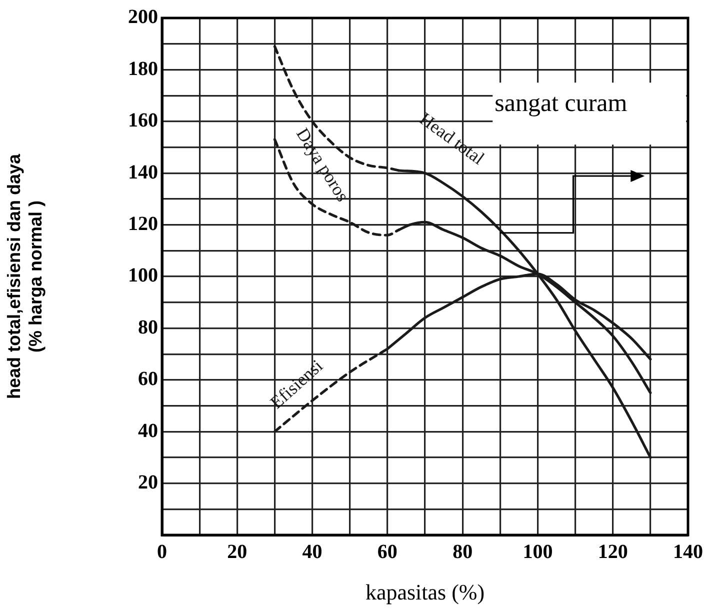  What do you see at coordinates (148, 327) in the screenshot?
I see `y-tick-label: 80` at bounding box center [148, 327].